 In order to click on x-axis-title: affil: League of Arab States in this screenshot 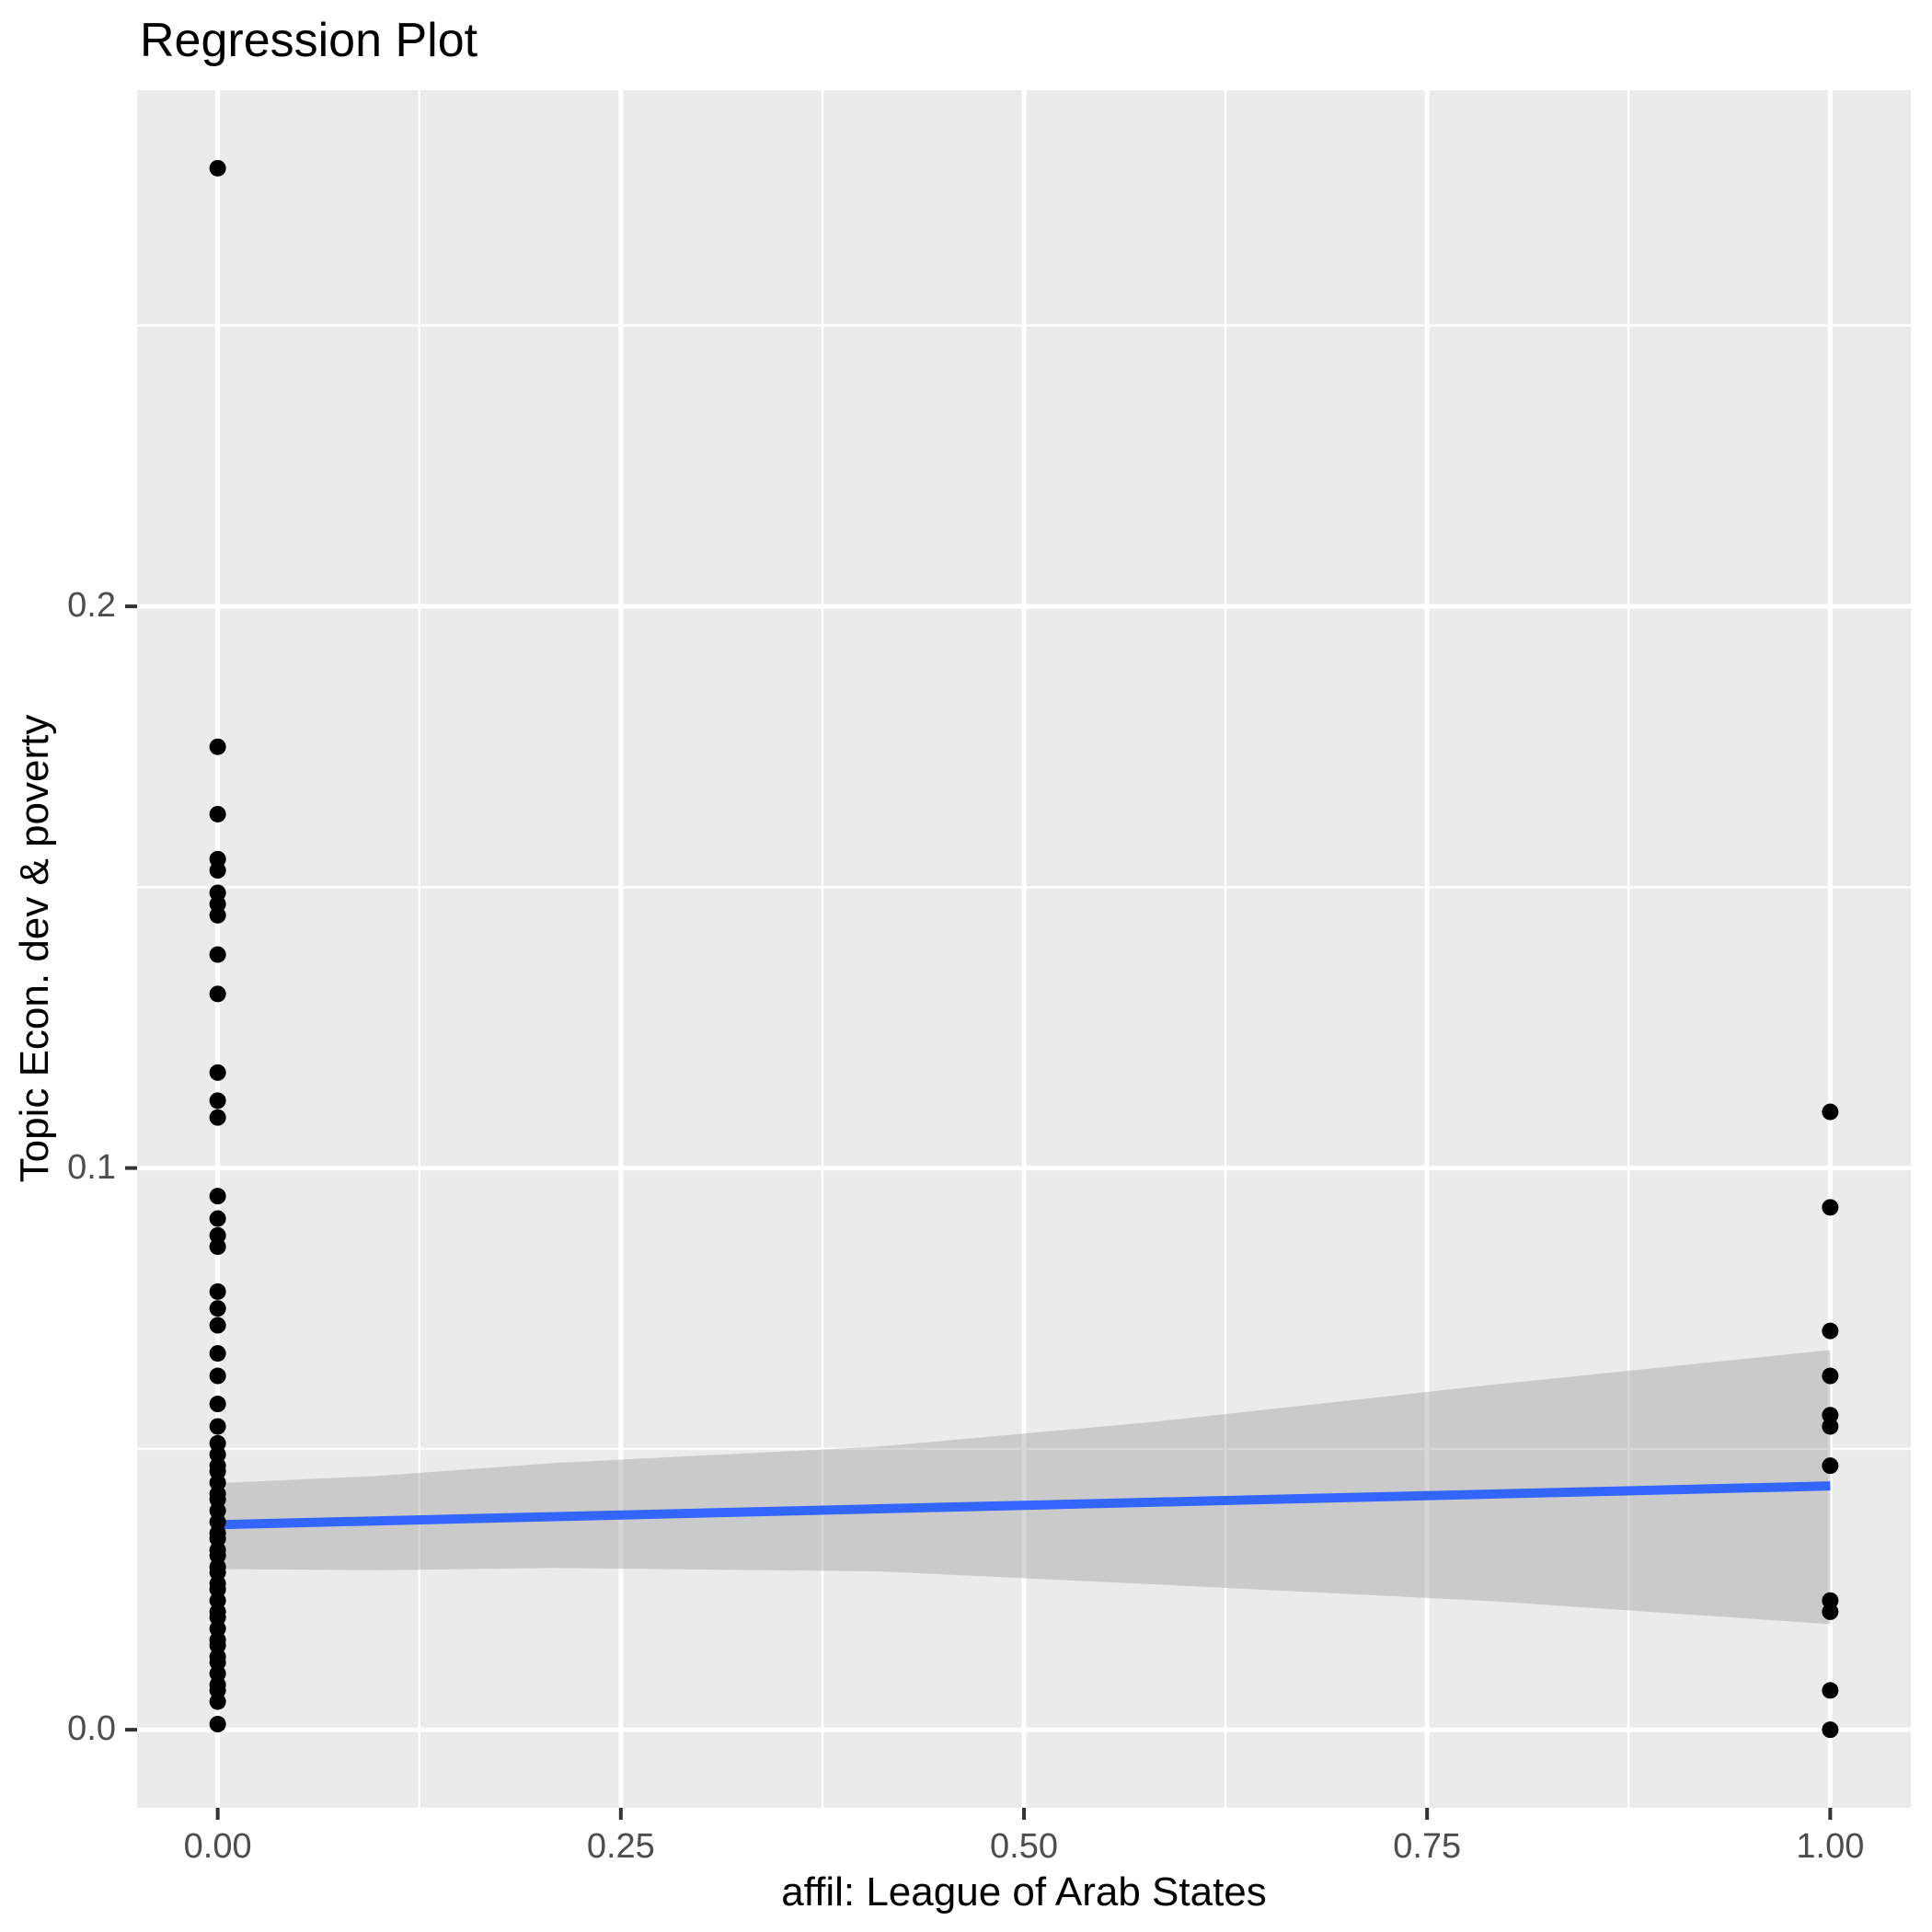, I will do `click(1024, 1892)`.